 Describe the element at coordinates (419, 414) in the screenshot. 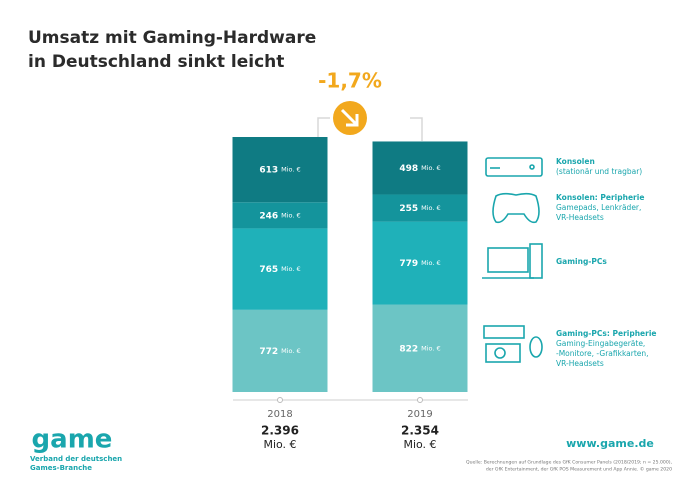

I see `x-tick-label: 2019` at that location.